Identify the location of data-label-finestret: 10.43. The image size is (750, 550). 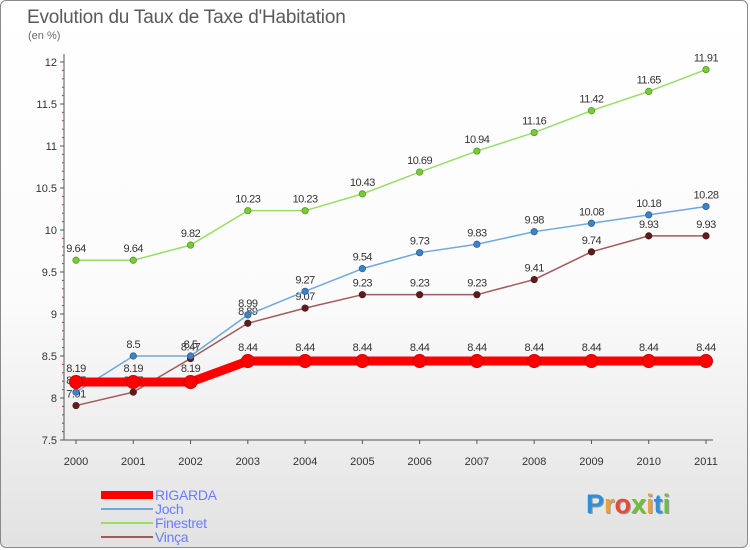
(362, 183).